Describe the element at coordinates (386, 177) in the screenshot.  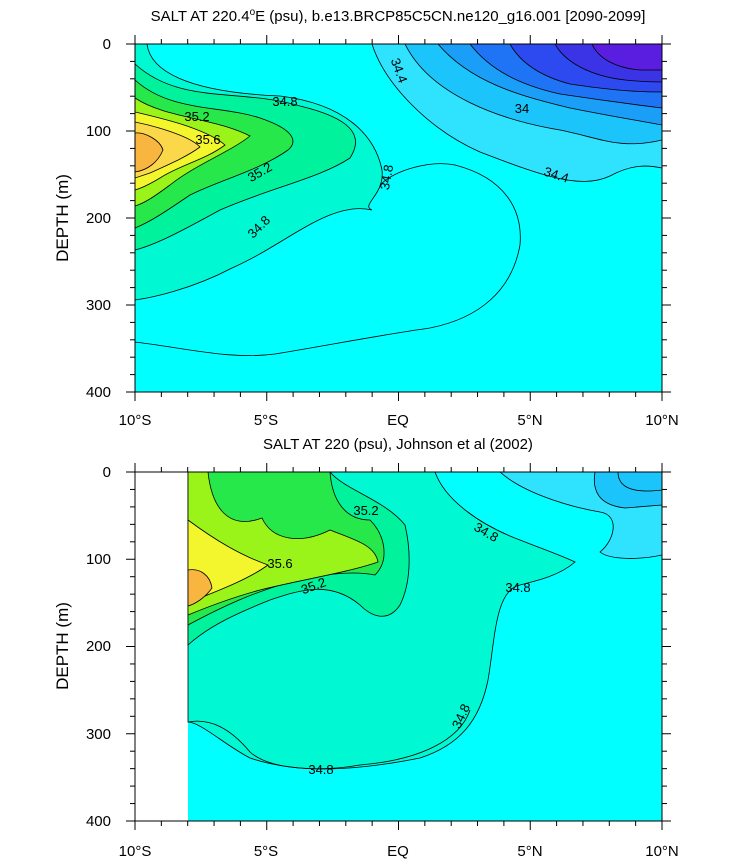
I see `top-label-34.8-b: 34.8` at that location.